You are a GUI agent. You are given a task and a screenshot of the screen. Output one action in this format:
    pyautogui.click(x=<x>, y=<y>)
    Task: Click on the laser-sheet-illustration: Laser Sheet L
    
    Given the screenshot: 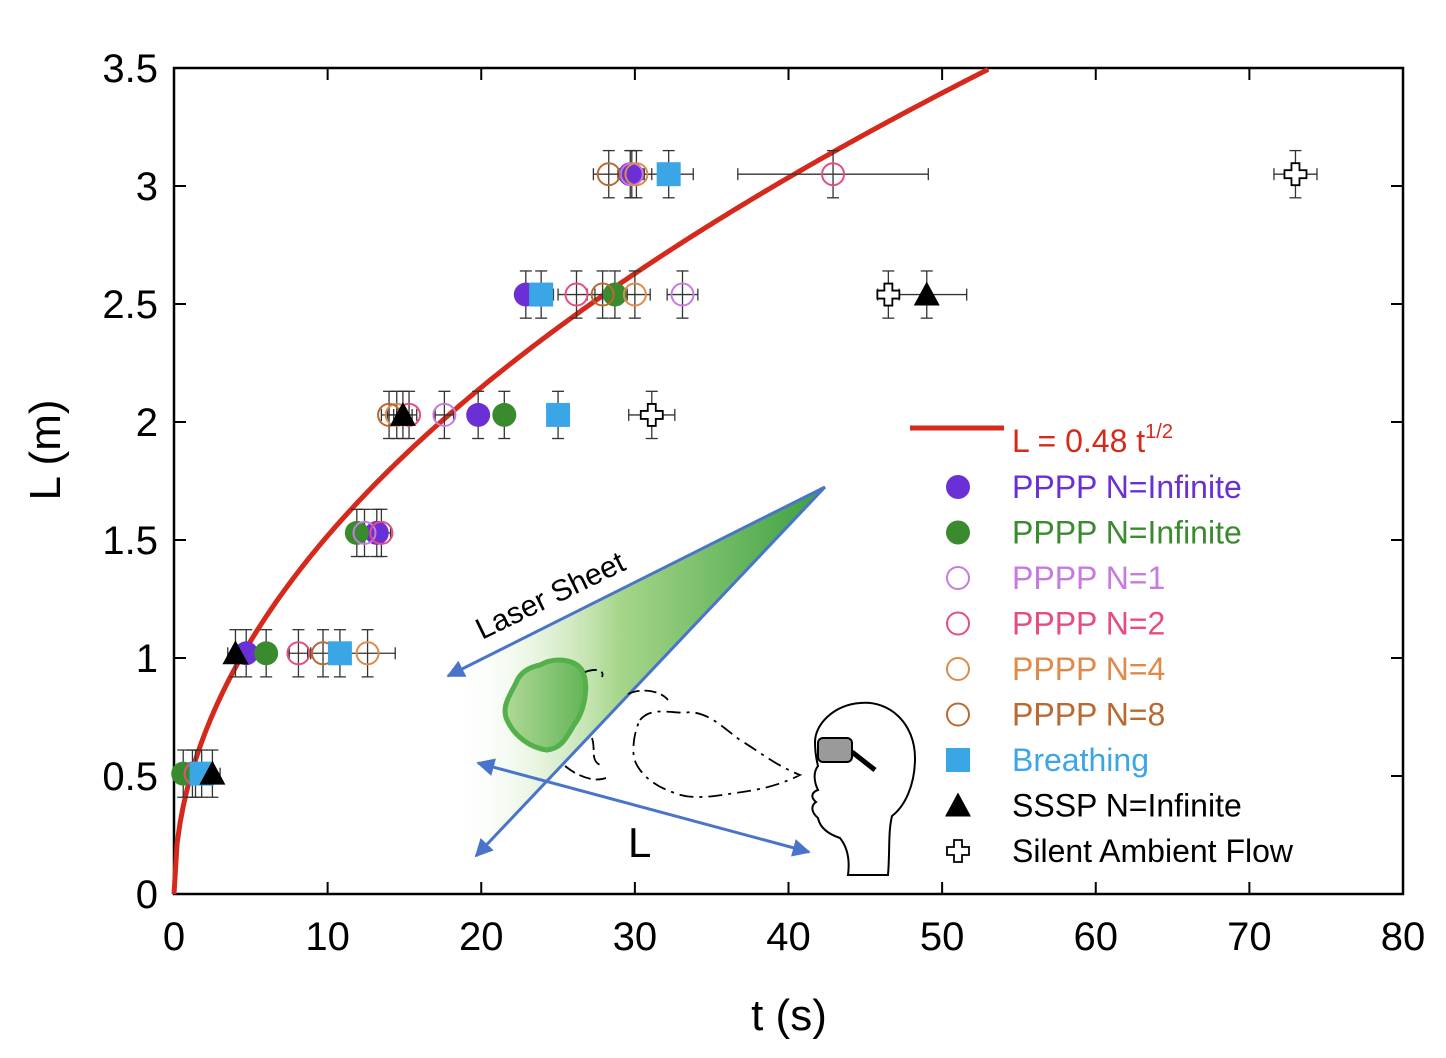 What is the action you would take?
    pyautogui.click(x=681, y=685)
    